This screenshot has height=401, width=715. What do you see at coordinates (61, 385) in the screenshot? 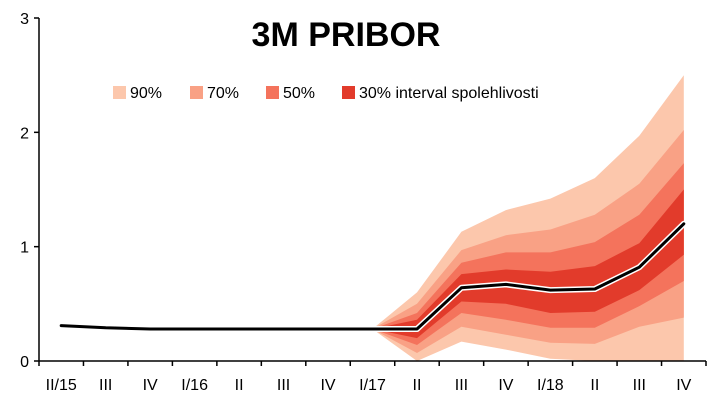
I see `x-tick-label: II/15` at bounding box center [61, 385].